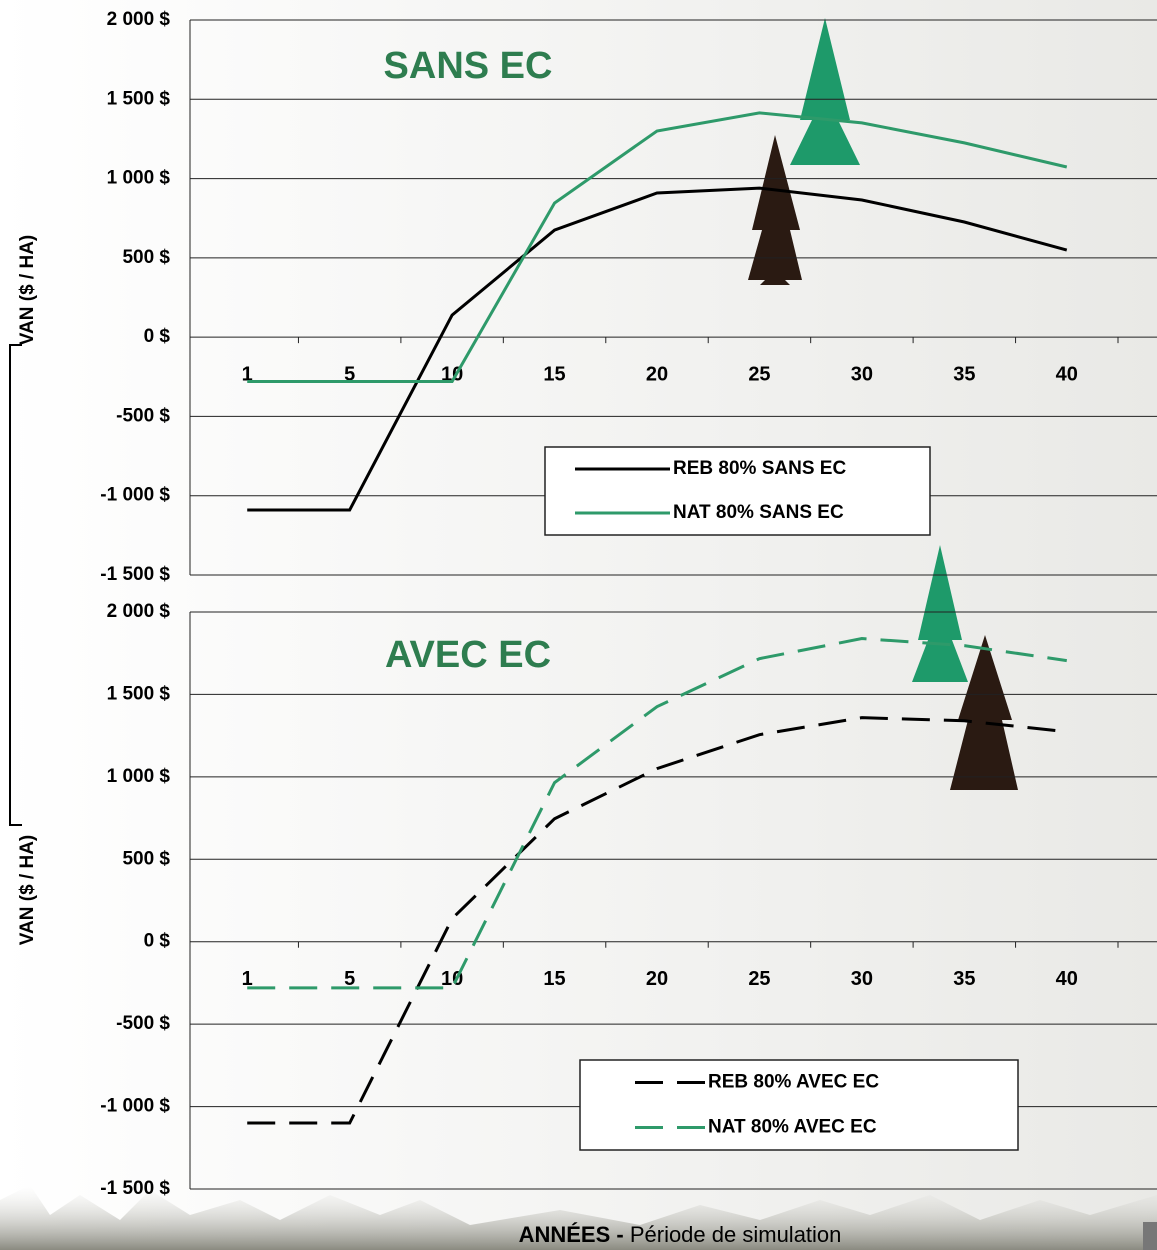 The image size is (1157, 1250). I want to click on x-axis-title: ANNÉES - Période de simulation, so click(680, 1234).